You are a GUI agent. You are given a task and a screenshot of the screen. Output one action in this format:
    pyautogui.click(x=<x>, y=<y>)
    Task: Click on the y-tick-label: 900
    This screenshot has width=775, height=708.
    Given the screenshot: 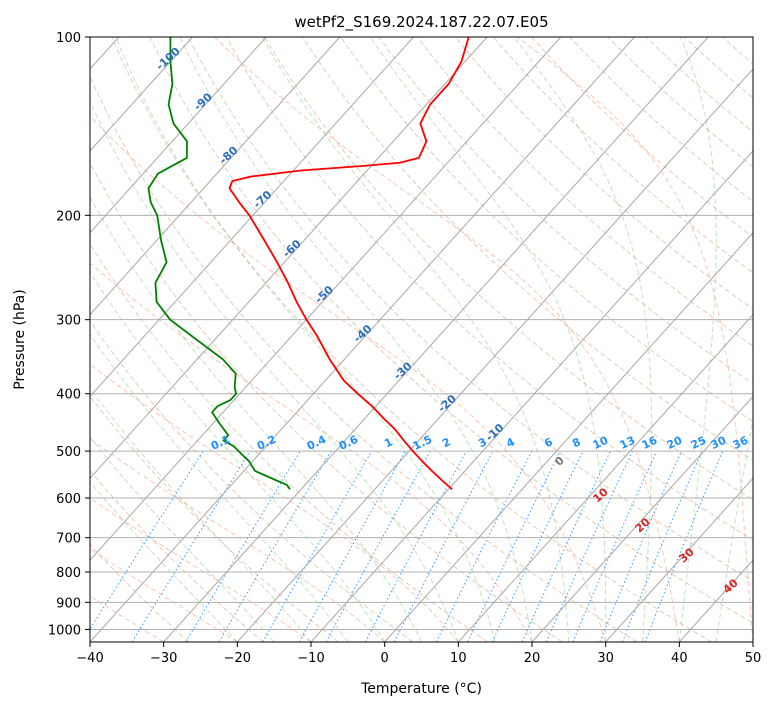 What is the action you would take?
    pyautogui.click(x=68, y=603)
    